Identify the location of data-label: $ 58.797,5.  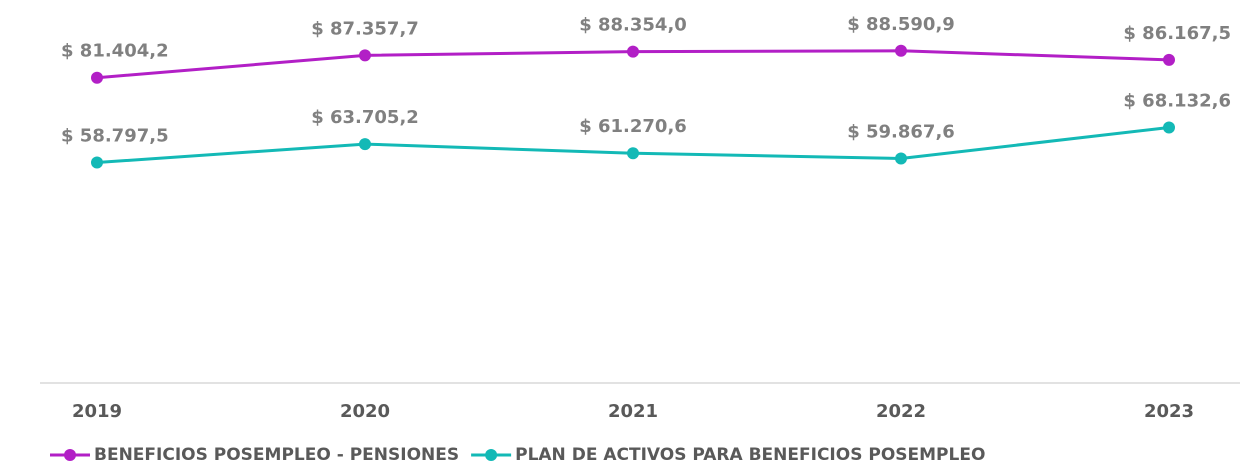
(115, 136).